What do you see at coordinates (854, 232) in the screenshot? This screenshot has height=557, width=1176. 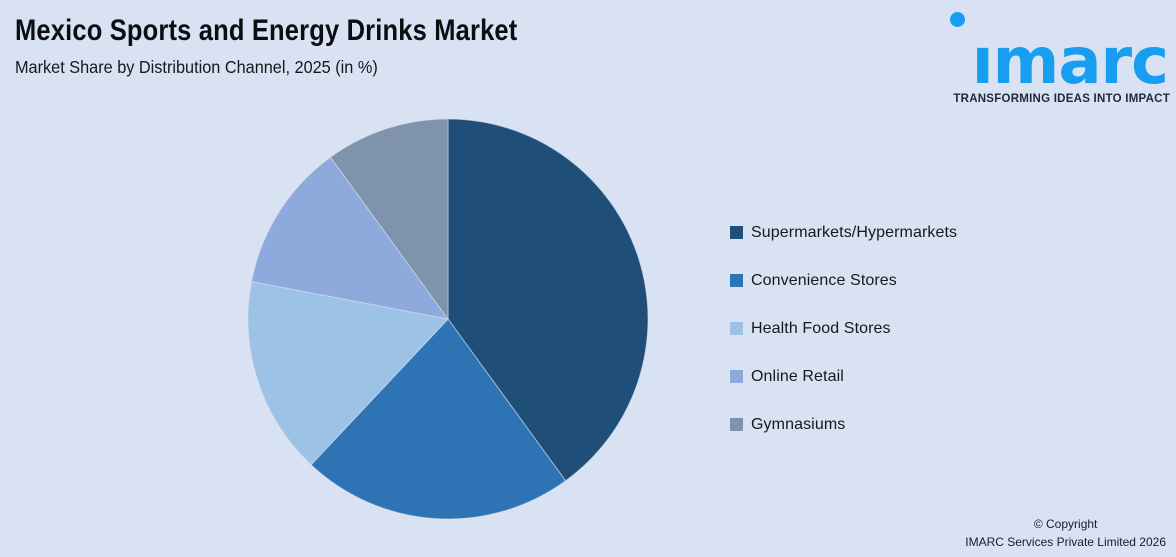 I see `legend-label: Supermarkets/Hypermarkets` at bounding box center [854, 232].